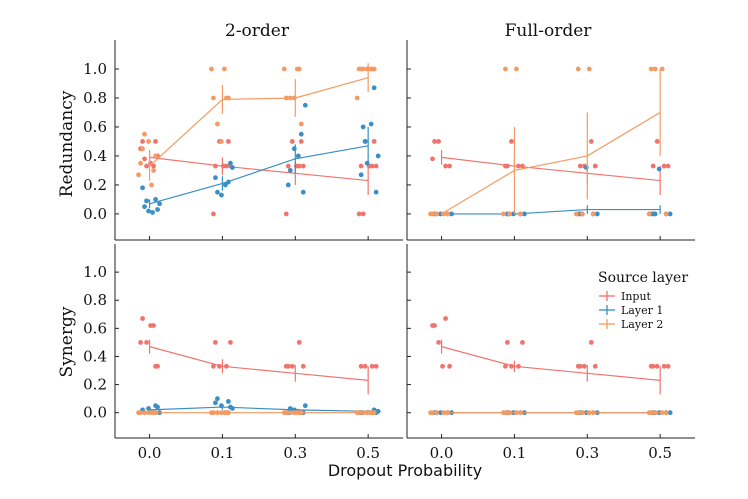 This screenshot has height=499, width=748. I want to click on y-tick-label: 0.0, so click(95, 413).